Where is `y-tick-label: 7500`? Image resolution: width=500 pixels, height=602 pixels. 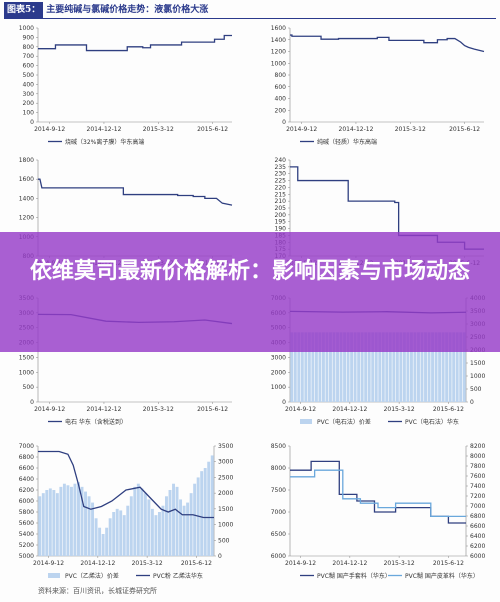
y-tick-label: 7500 is located at coordinates (278, 490).